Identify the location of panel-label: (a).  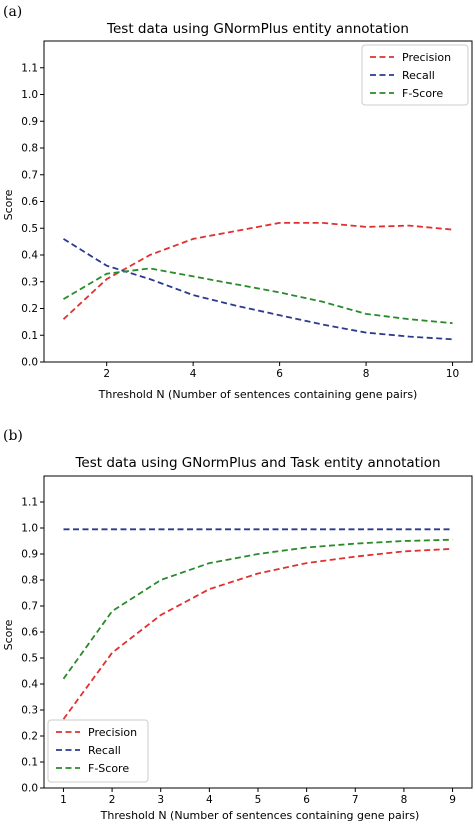
(12, 12).